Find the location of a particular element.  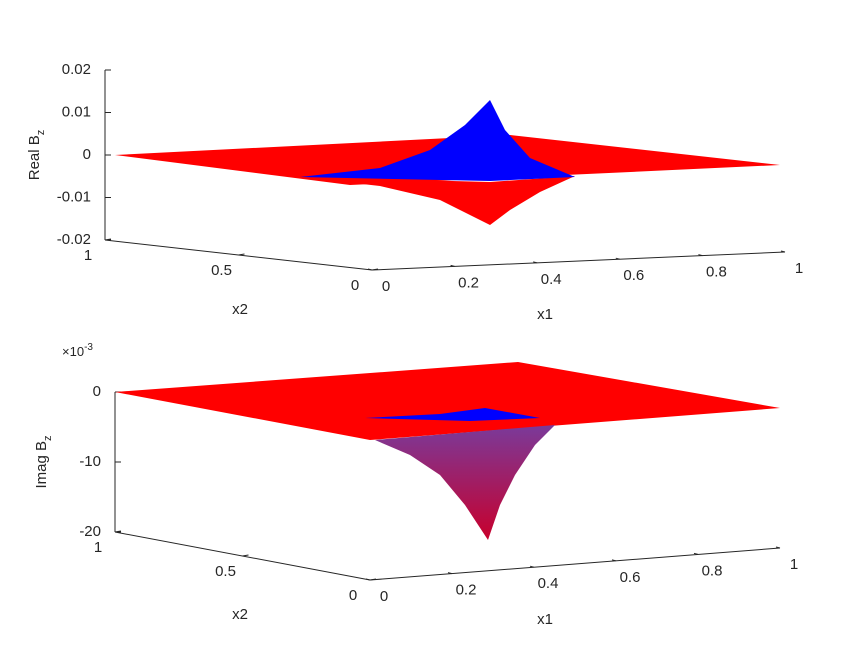

surface-top is located at coordinates (447, 162).